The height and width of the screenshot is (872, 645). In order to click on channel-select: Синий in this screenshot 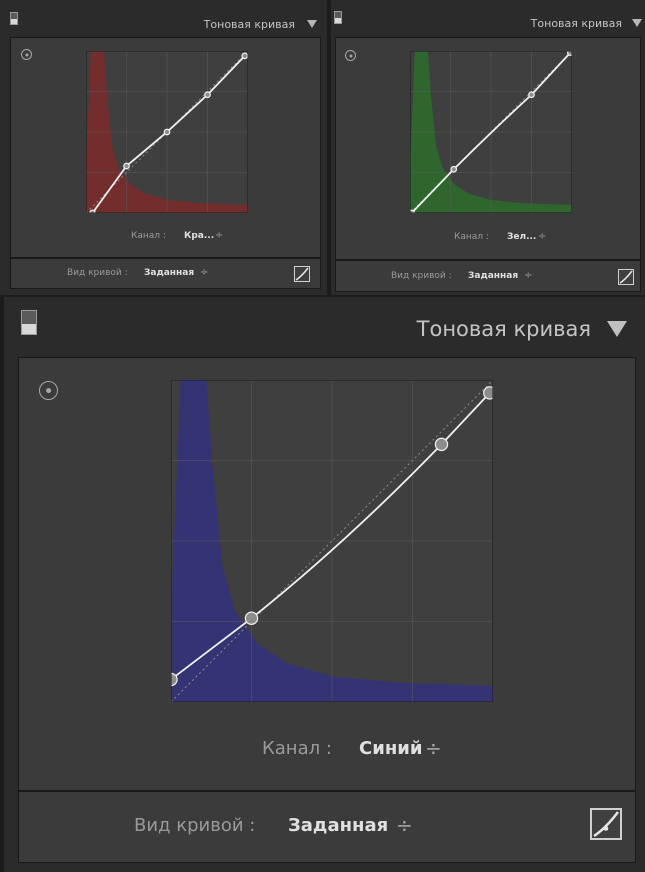, I will do `click(391, 748)`.